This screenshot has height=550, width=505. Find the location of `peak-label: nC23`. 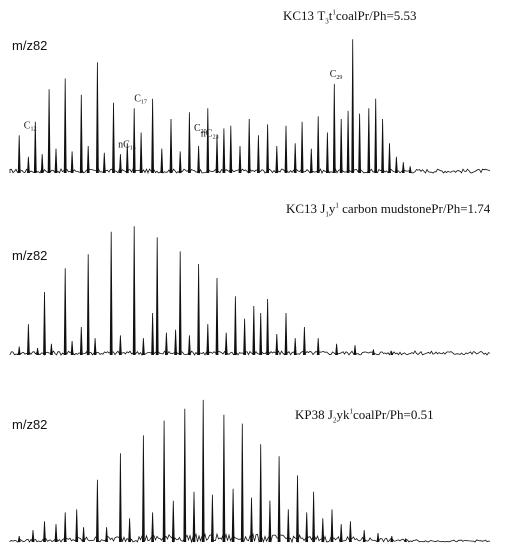

peak-label: nC23 is located at coordinates (210, 135).